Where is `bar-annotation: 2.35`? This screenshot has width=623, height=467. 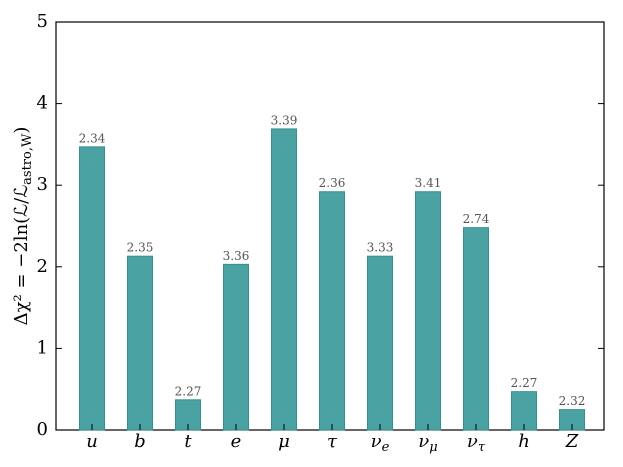 bar-annotation: 2.35 is located at coordinates (140, 248).